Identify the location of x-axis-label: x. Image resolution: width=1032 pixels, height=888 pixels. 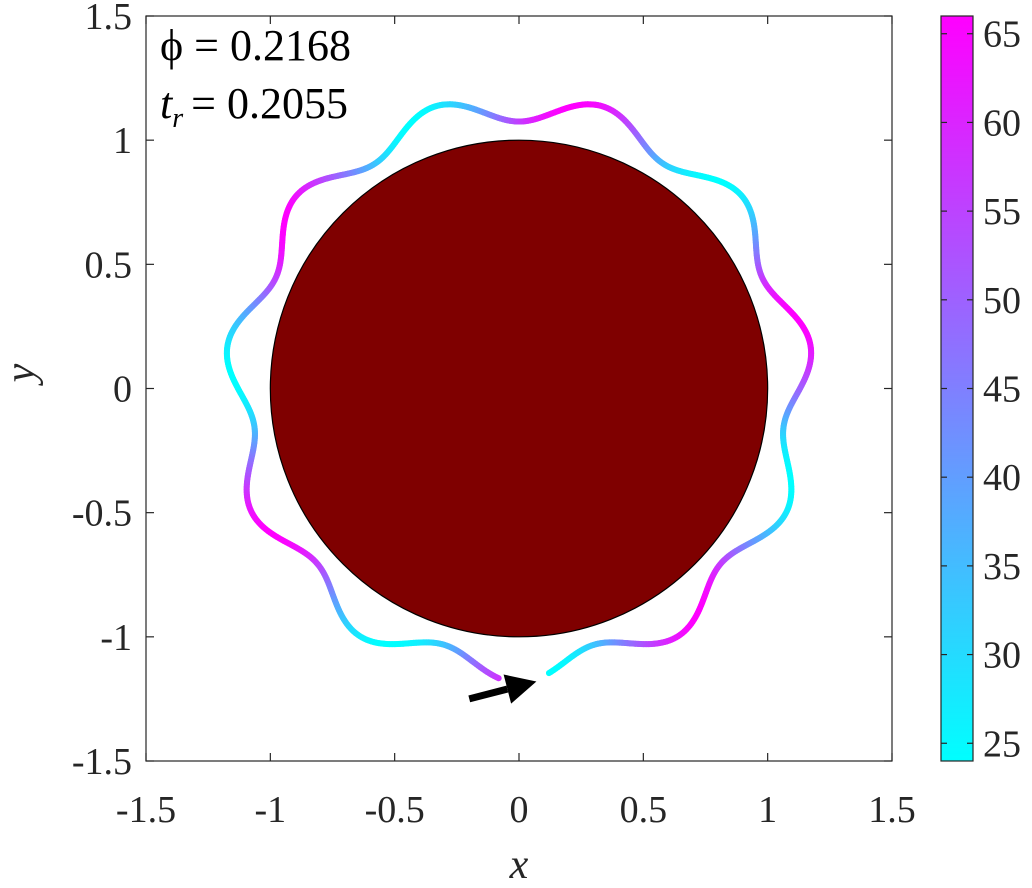
(519, 865).